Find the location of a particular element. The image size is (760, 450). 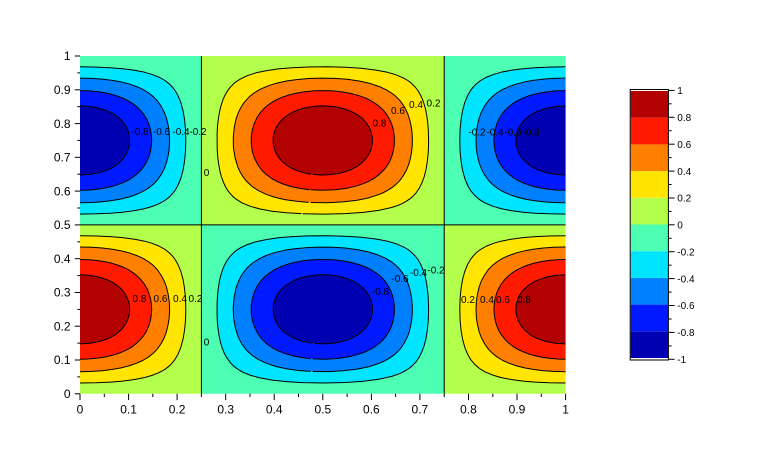

svg-text: -1 is located at coordinates (681, 360).